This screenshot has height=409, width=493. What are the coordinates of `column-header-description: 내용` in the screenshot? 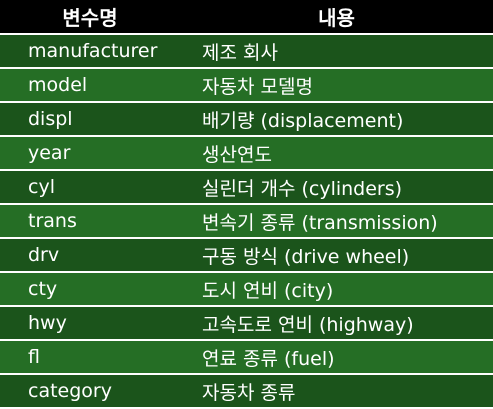 It's located at (336, 17).